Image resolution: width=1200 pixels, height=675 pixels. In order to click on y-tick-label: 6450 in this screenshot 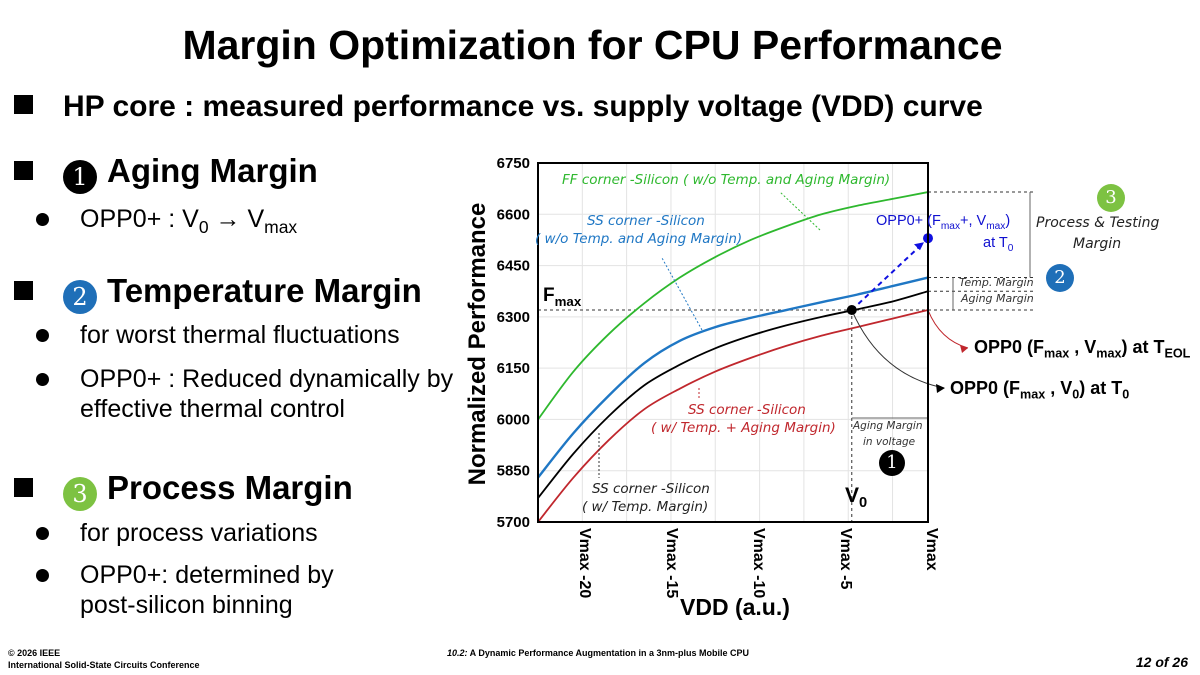, I will do `click(513, 266)`.